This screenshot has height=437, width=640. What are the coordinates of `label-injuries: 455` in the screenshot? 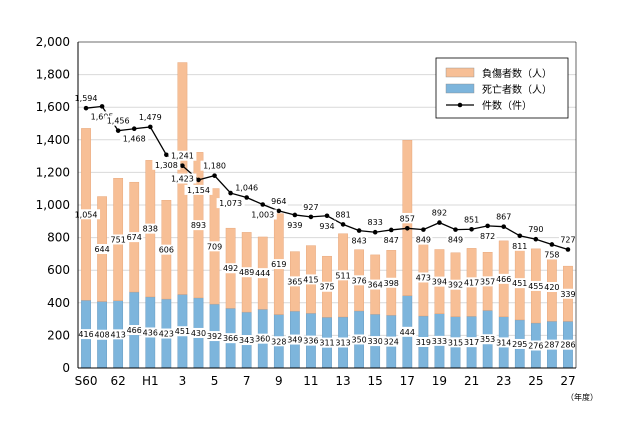 It's located at (535, 286).